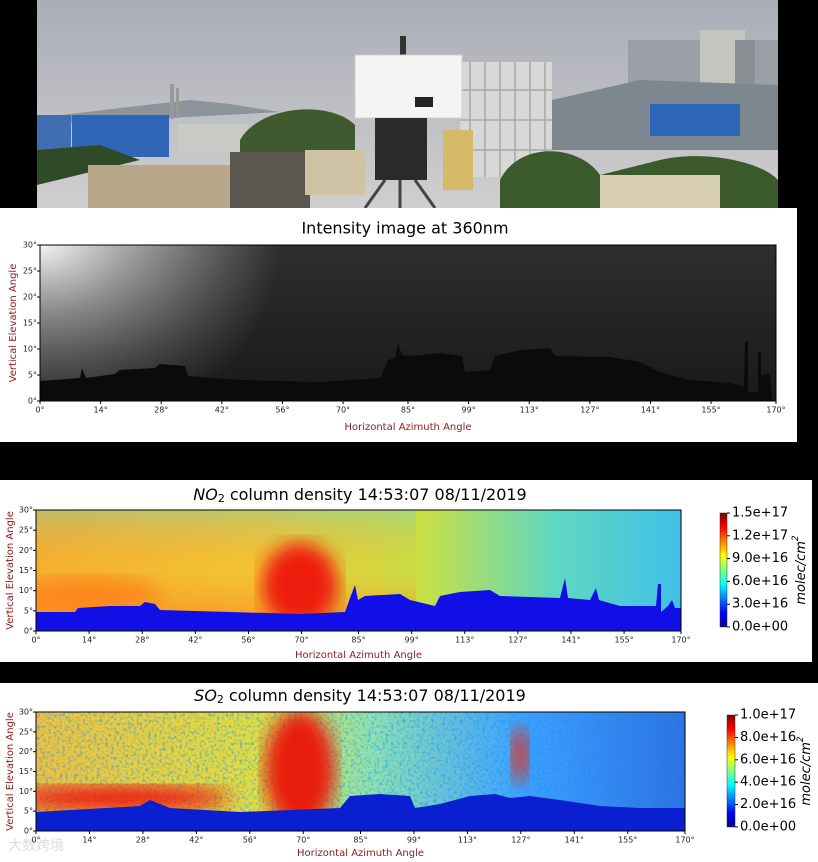 This screenshot has height=862, width=818. I want to click on colorbar-tick-label: 1.2e+17, so click(760, 535).